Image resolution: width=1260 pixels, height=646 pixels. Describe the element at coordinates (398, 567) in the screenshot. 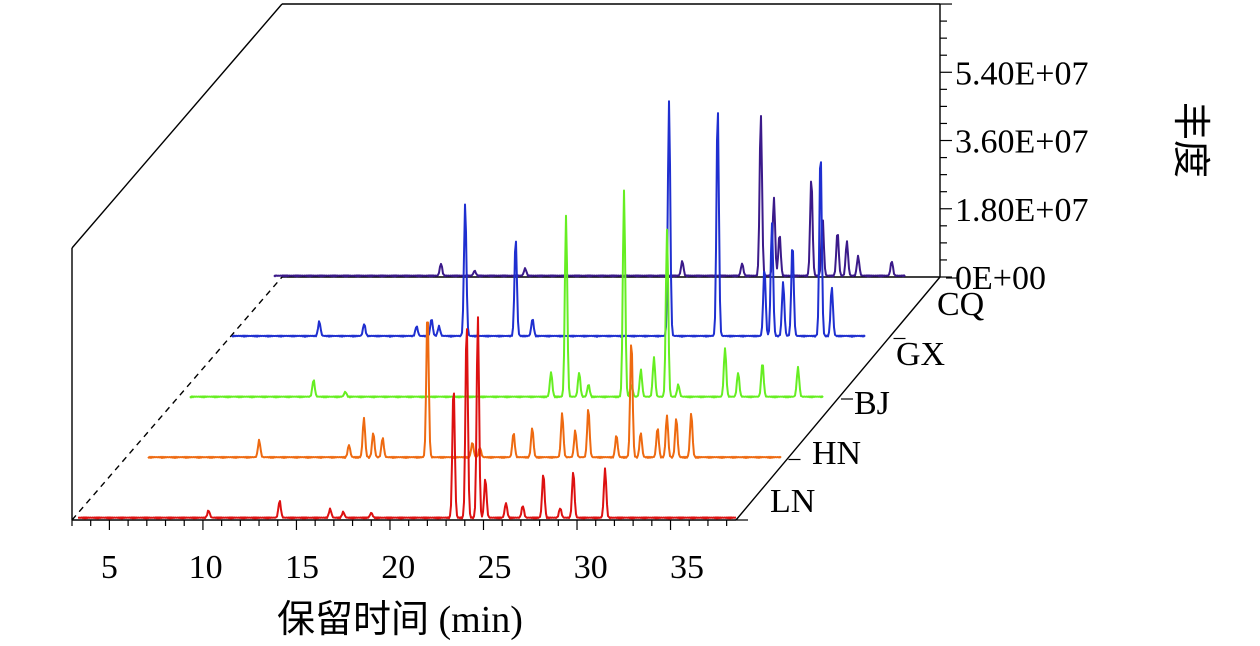

I see `x-tick-label: 20` at that location.